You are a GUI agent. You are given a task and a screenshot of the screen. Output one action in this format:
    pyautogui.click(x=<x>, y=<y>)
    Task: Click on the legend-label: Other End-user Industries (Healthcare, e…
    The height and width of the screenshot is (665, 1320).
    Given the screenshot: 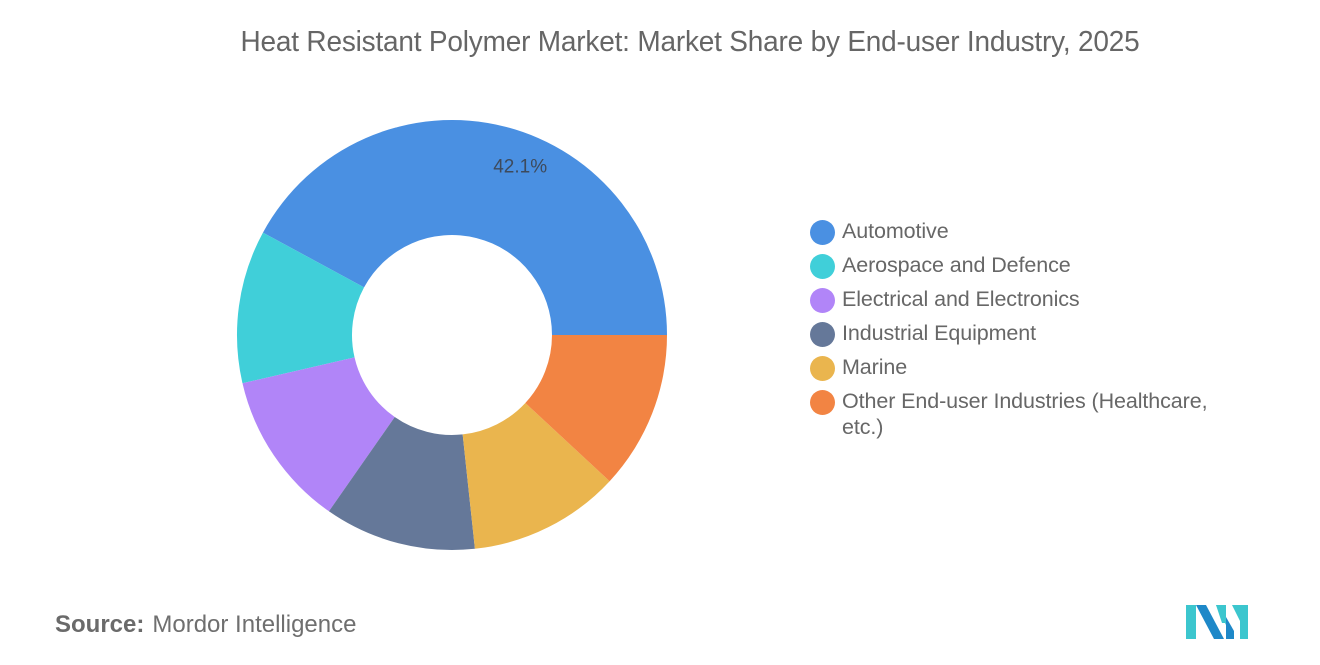 What is the action you would take?
    pyautogui.click(x=1025, y=414)
    